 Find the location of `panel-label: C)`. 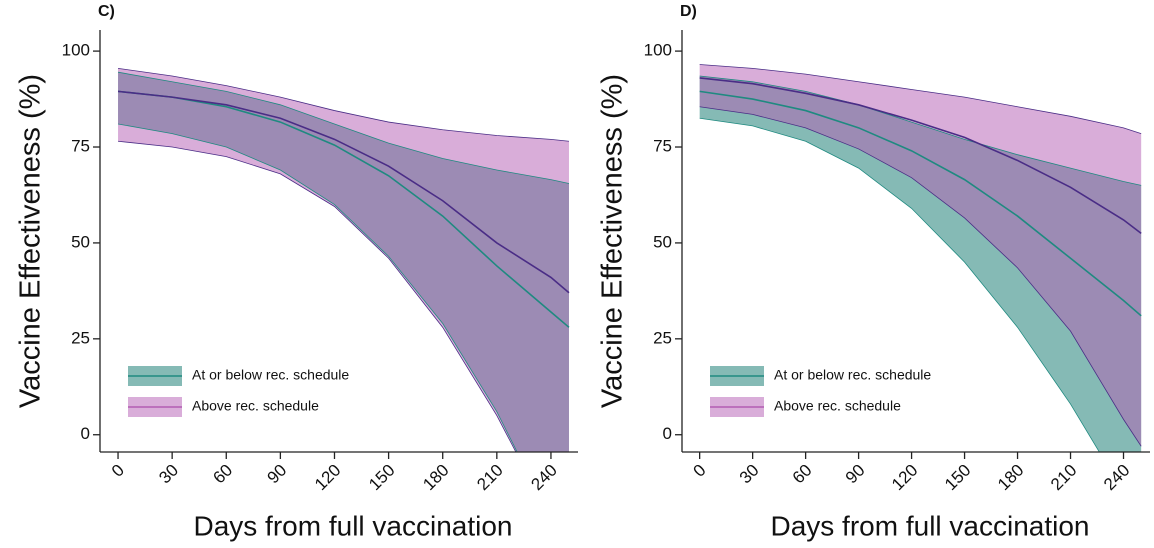

panel-label: C) is located at coordinates (106, 11).